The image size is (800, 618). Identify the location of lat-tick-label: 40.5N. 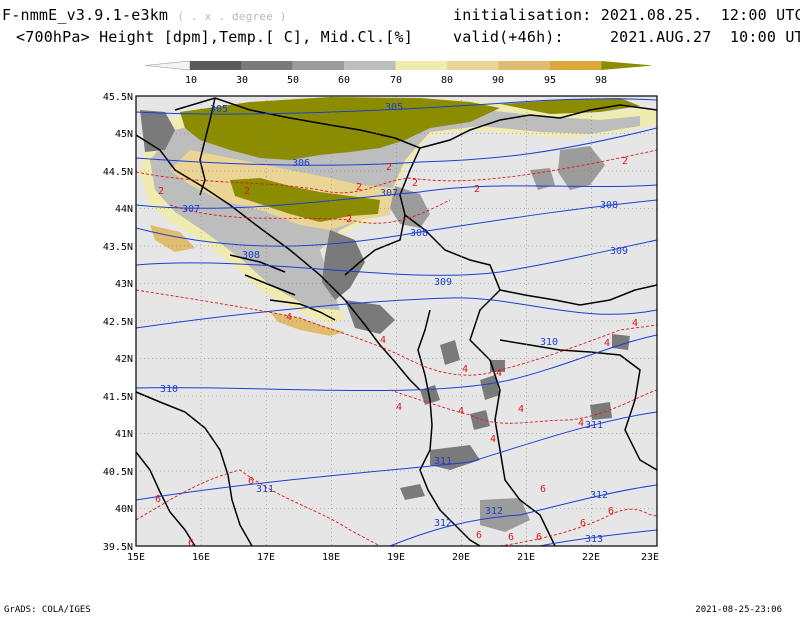
(118, 472).